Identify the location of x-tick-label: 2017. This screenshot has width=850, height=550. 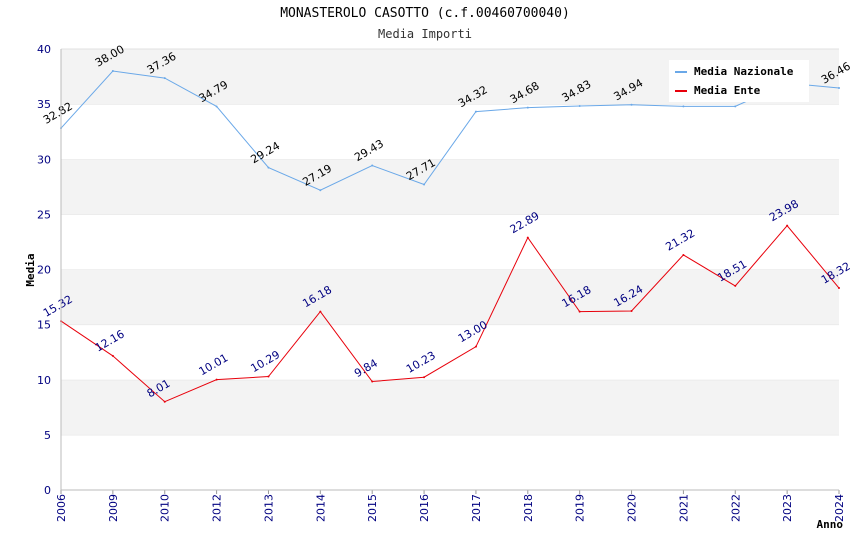
(476, 508).